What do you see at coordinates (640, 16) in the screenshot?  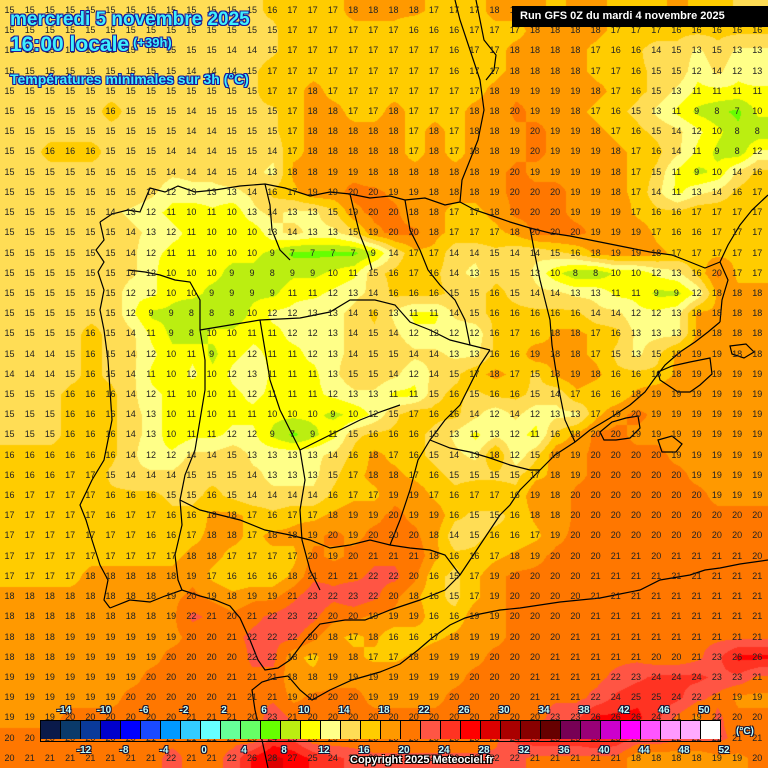 I see `model-run-label: Run GFS 0Z du mardi 4 novembre 2025` at bounding box center [640, 16].